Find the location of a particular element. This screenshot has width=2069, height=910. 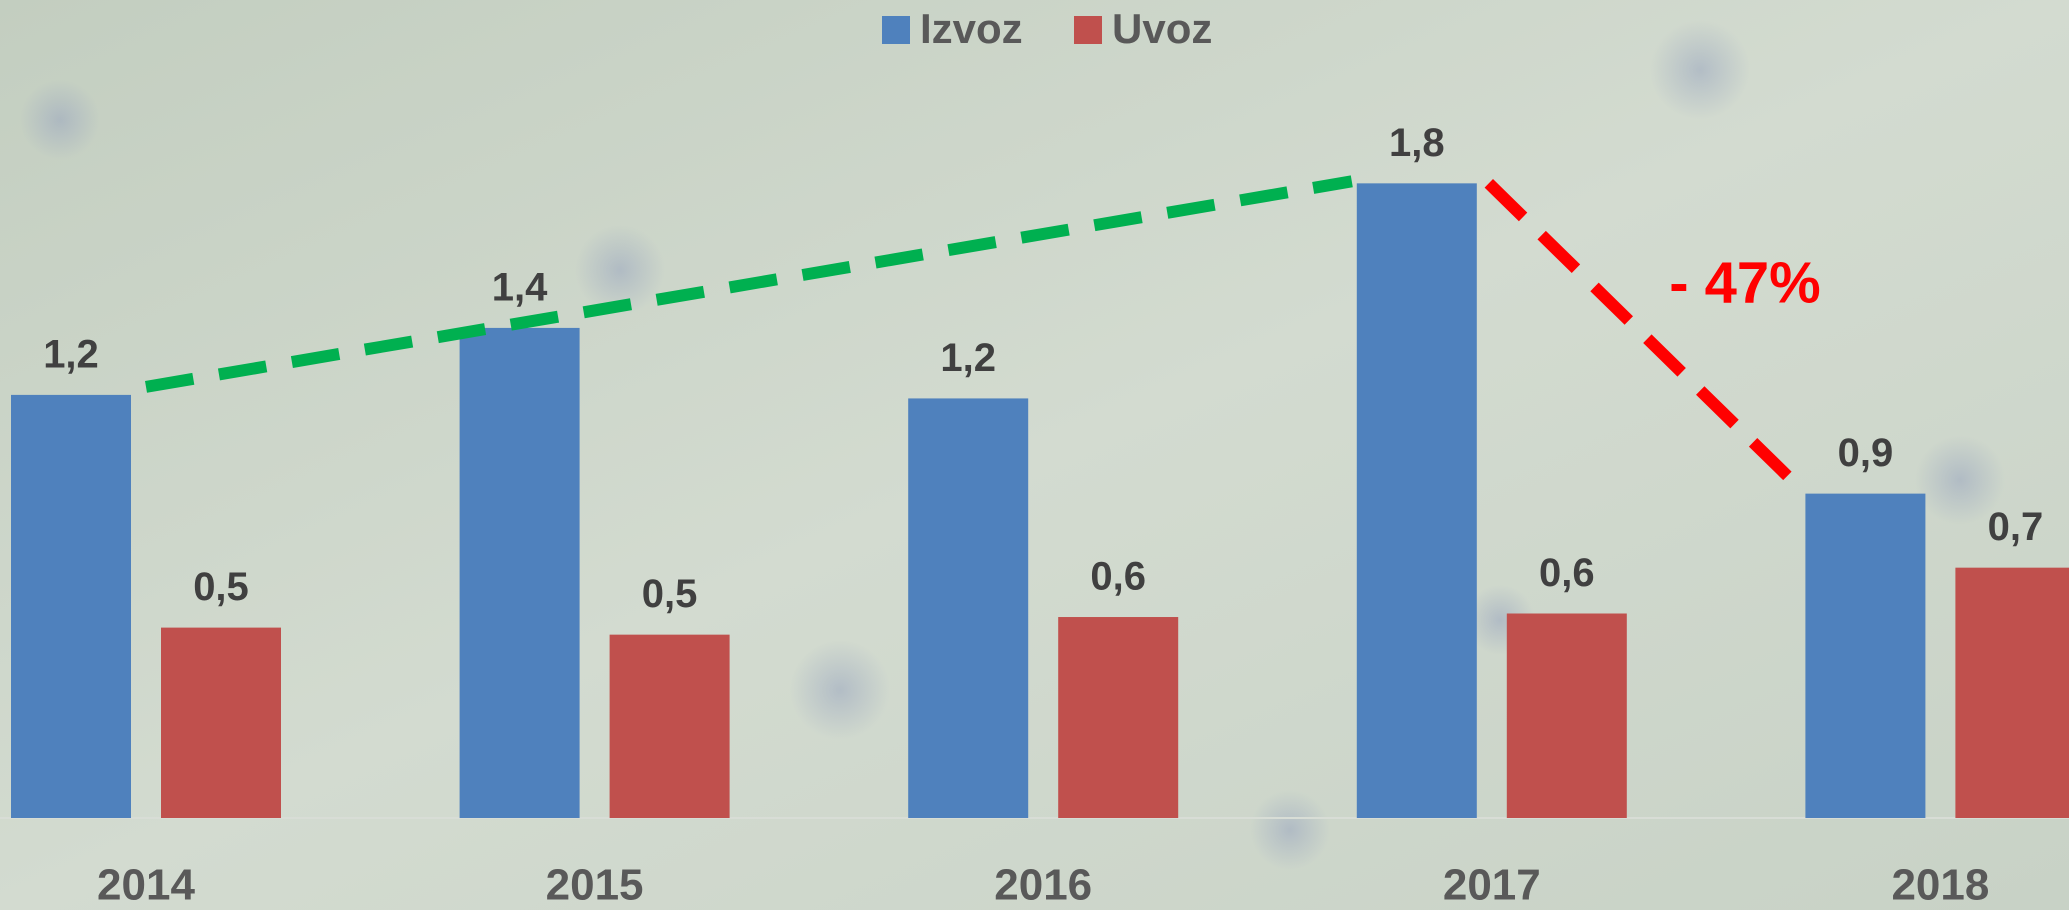

data-label: 1,8 is located at coordinates (1417, 143).